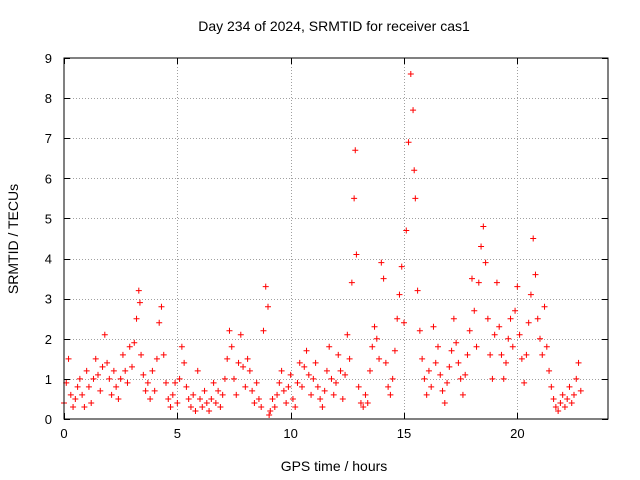 Image resolution: width=640 pixels, height=480 pixels. What do you see at coordinates (517, 433) in the screenshot?
I see `x-tick-label: 20` at bounding box center [517, 433].